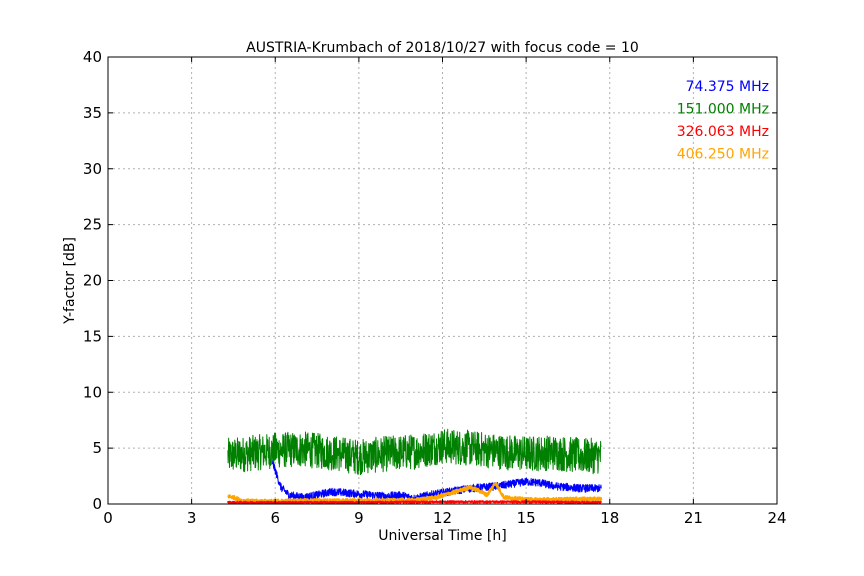  What do you see at coordinates (97, 448) in the screenshot?
I see `y-tick-label: 5` at bounding box center [97, 448].